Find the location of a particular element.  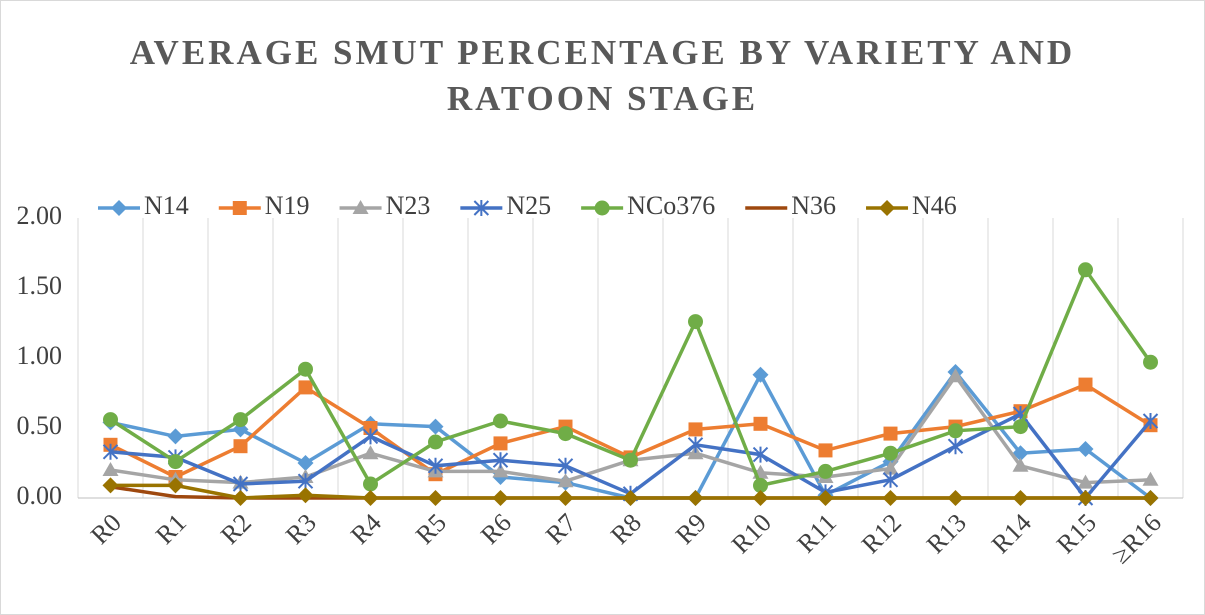

x-tick-label: R12 is located at coordinates (881, 533).